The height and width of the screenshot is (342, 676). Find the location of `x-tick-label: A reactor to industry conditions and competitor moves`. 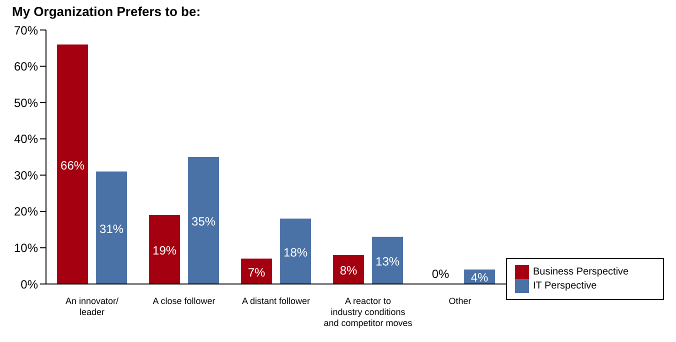

x-tick-label: A reactor to industry conditions and competitor moves is located at coordinates (368, 312).